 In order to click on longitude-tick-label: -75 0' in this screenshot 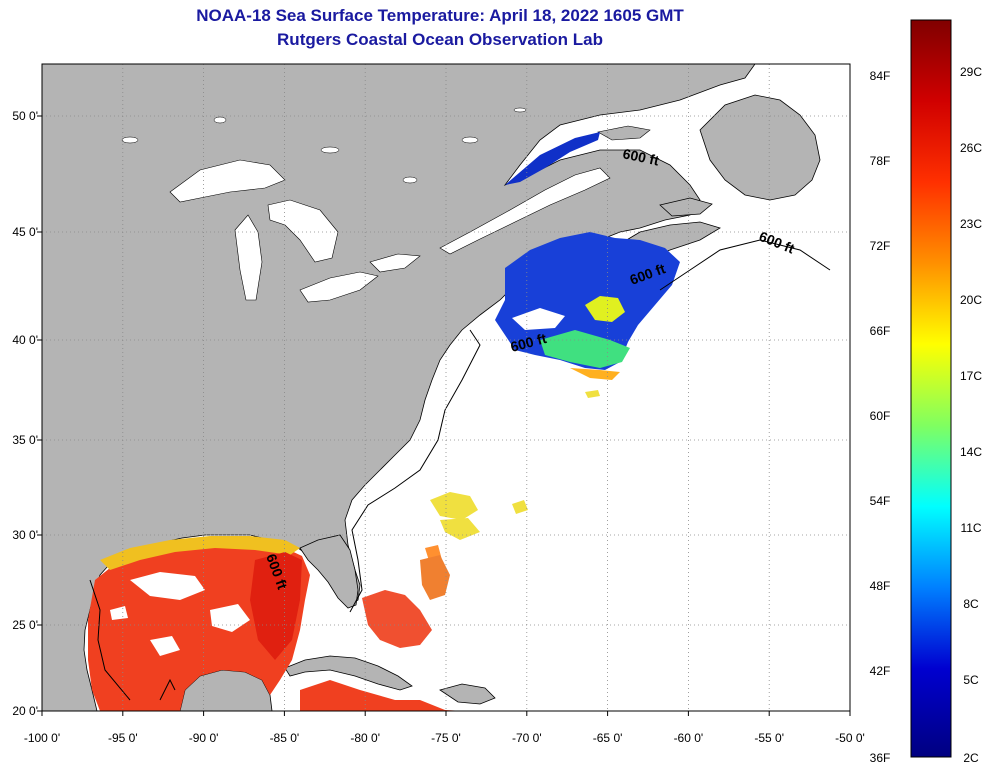, I will do `click(446, 738)`.